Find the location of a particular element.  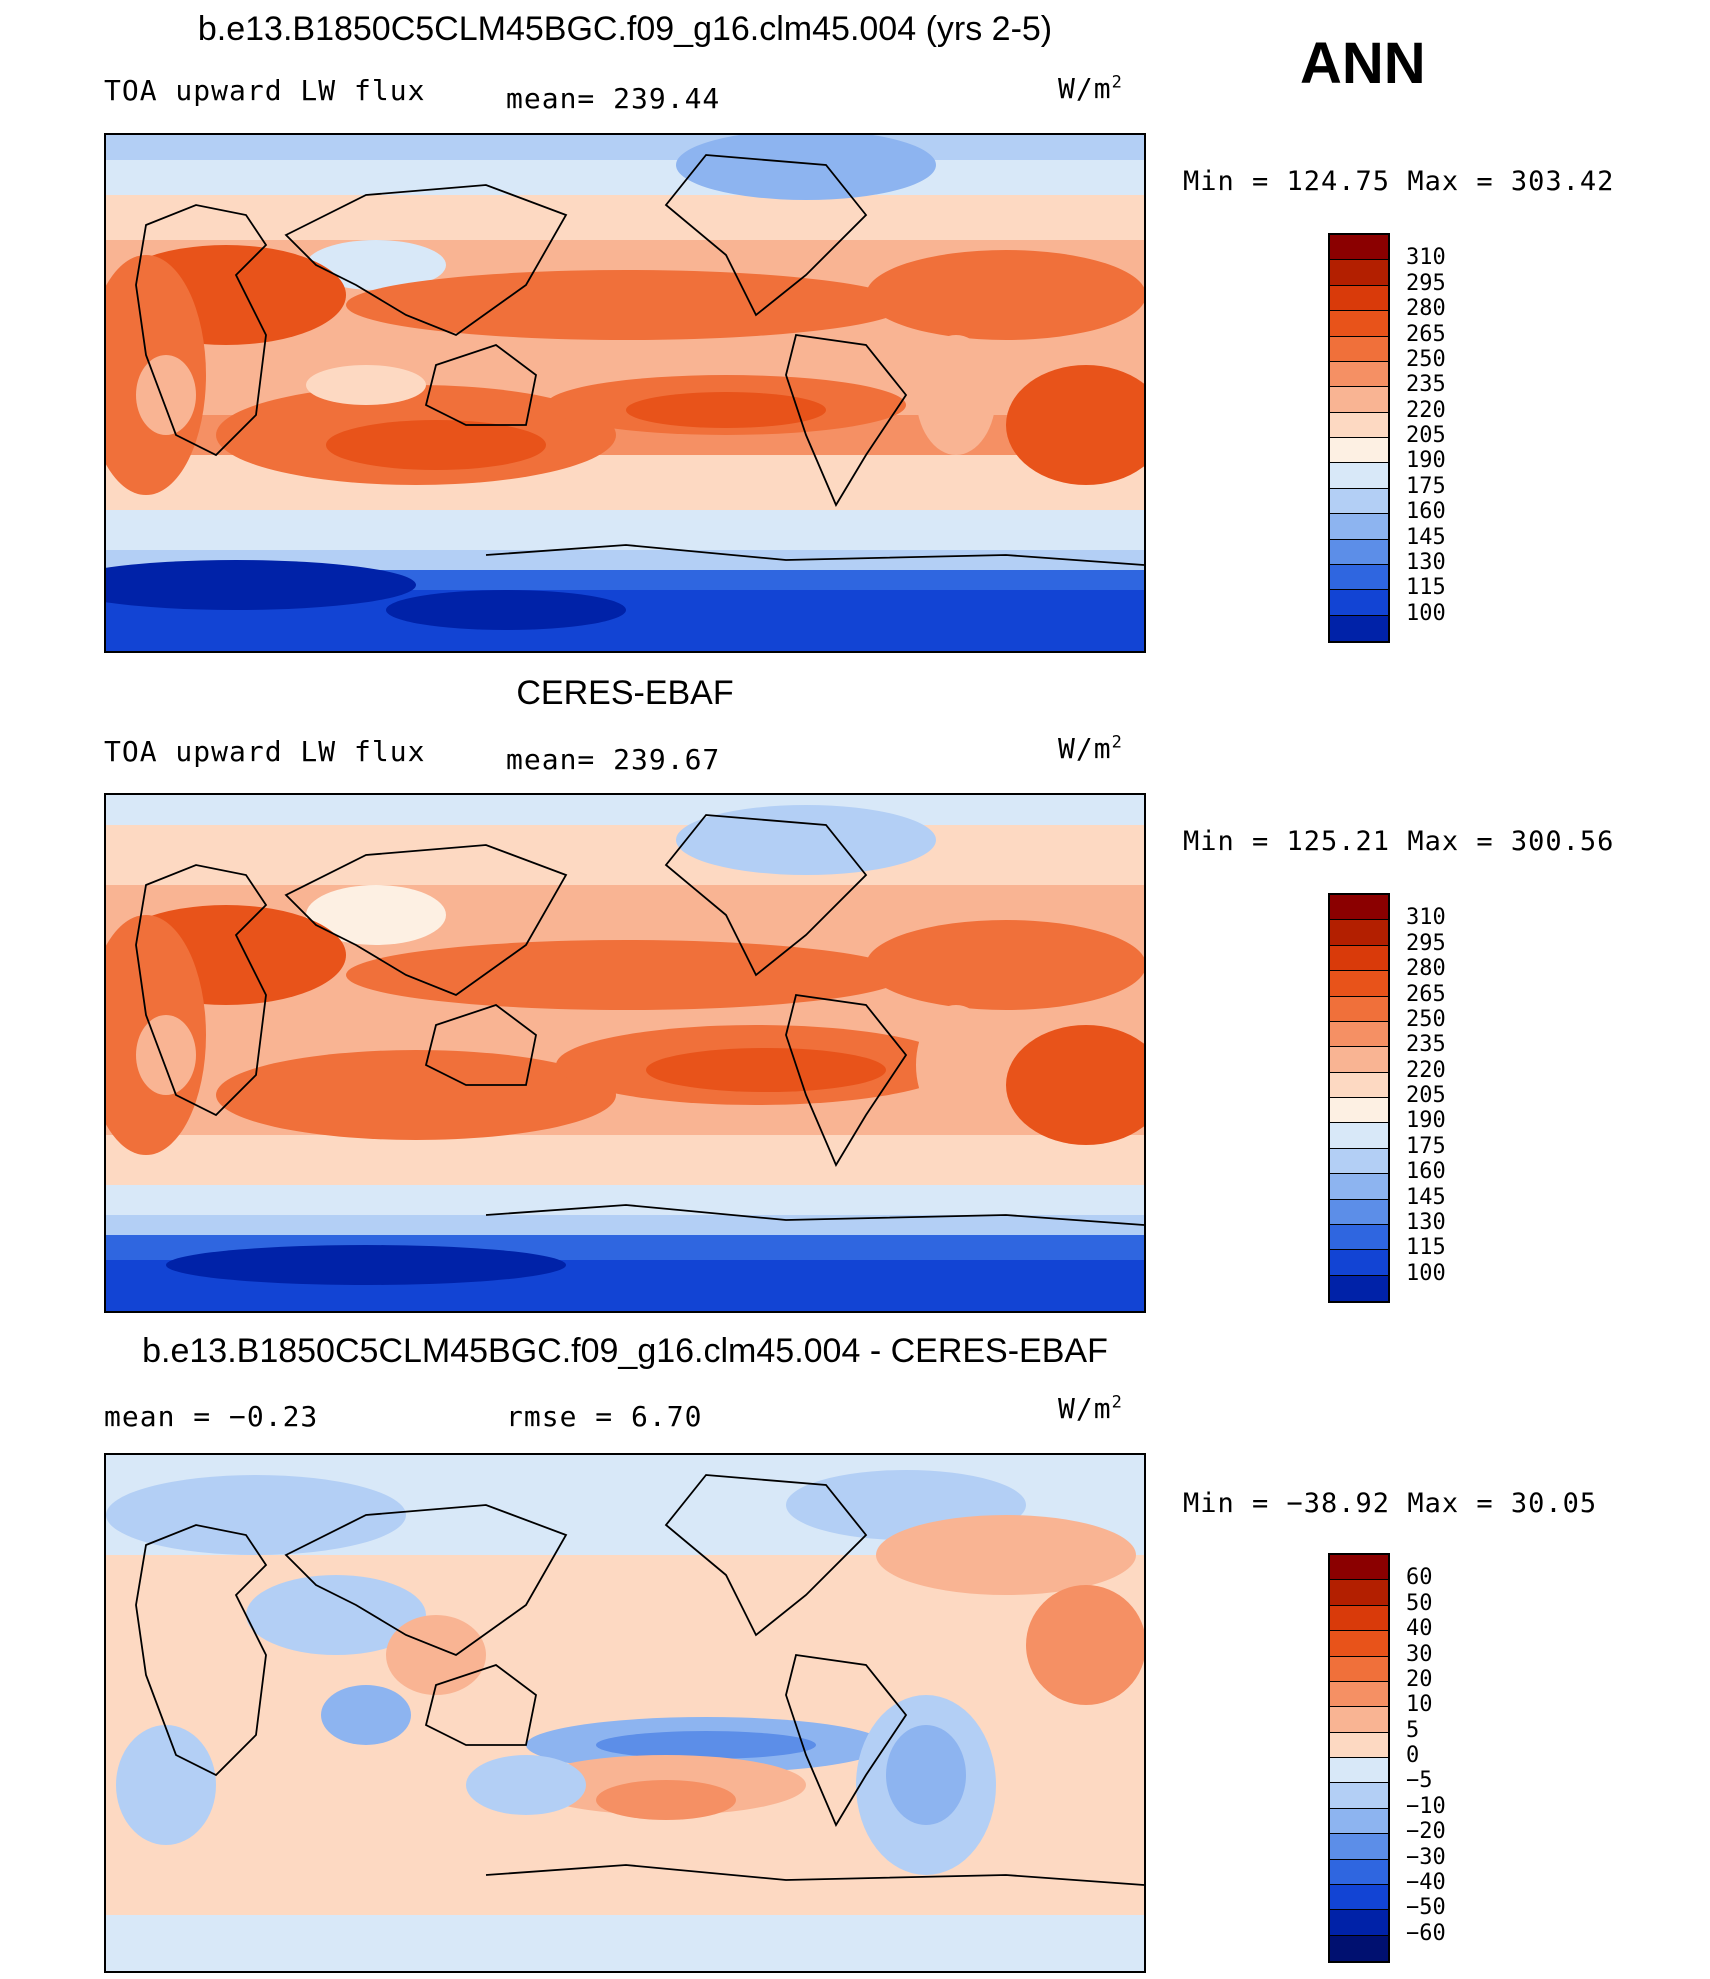

panel3-units: W/m2 is located at coordinates (1090, 1408).